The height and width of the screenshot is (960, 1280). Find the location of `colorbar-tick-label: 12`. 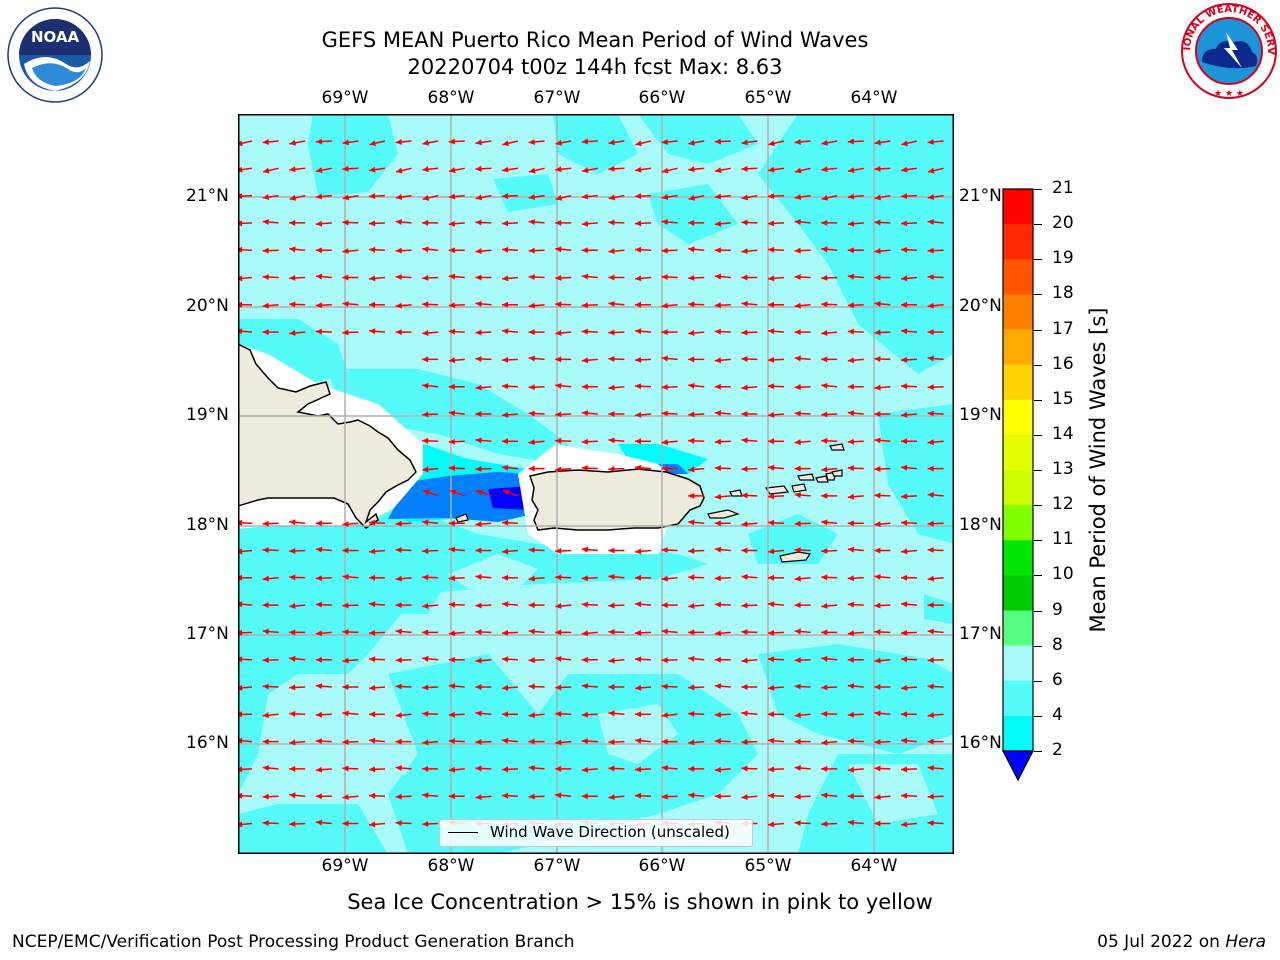

colorbar-tick-label: 12 is located at coordinates (1063, 504).